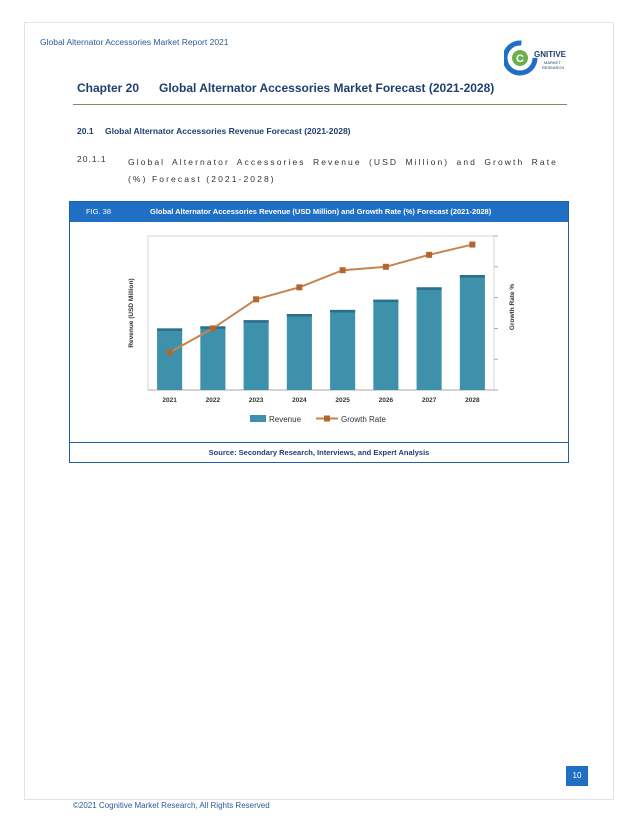  Describe the element at coordinates (327, 418) in the screenshot. I see `legend-growth-marker` at that location.